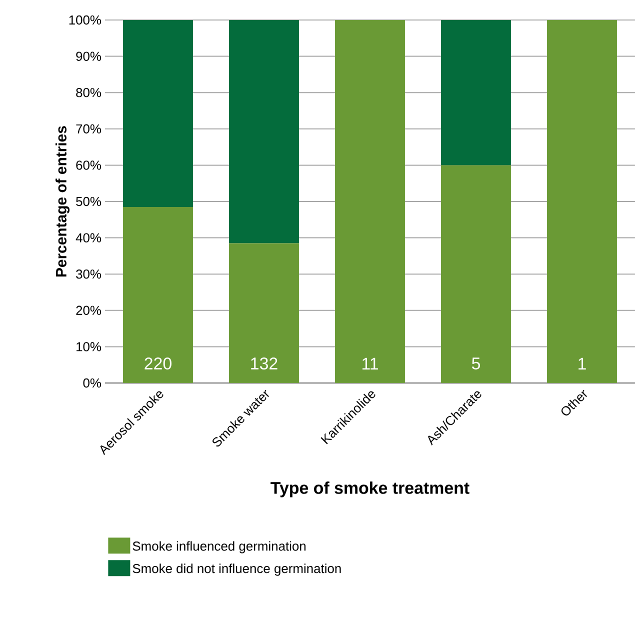 The width and height of the screenshot is (635, 643). Describe the element at coordinates (158, 363) in the screenshot. I see `annotation: 220` at that location.